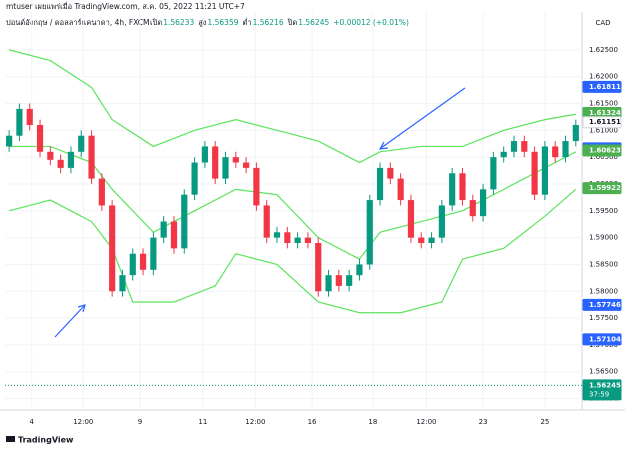 The image size is (625, 450). Describe the element at coordinates (178, 22) in the screenshot. I see `legend-value: 1.56233` at that location.